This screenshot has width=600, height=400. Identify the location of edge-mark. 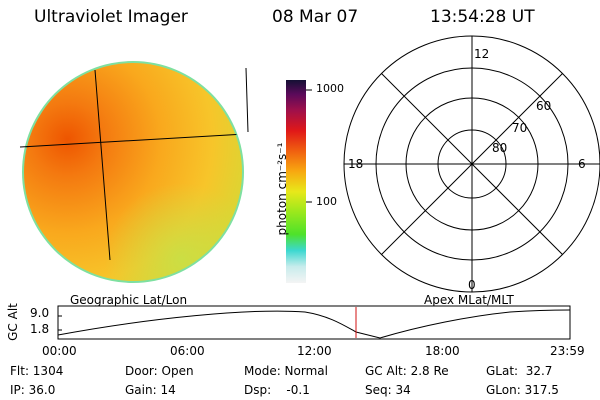
(247, 100).